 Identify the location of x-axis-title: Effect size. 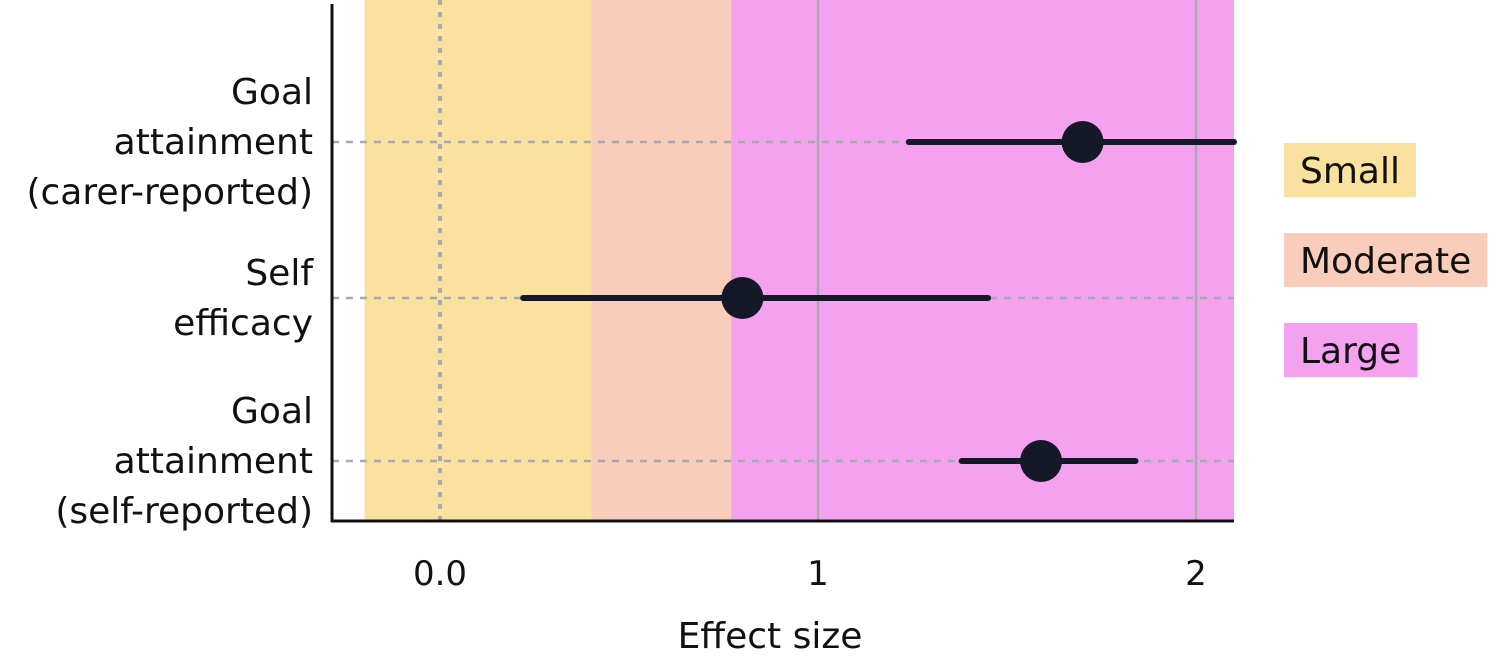
(770, 636).